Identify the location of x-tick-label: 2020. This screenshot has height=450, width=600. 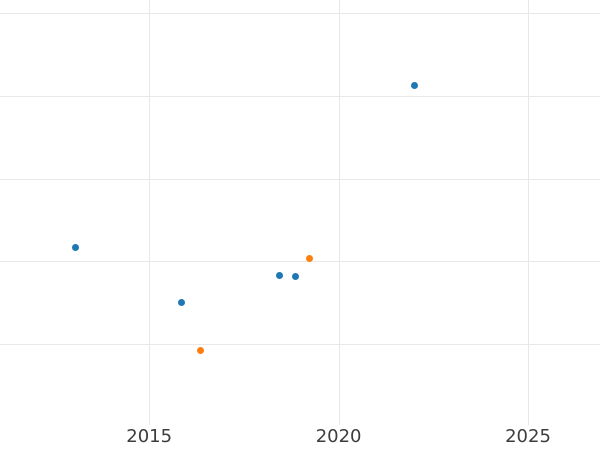
(338, 436).